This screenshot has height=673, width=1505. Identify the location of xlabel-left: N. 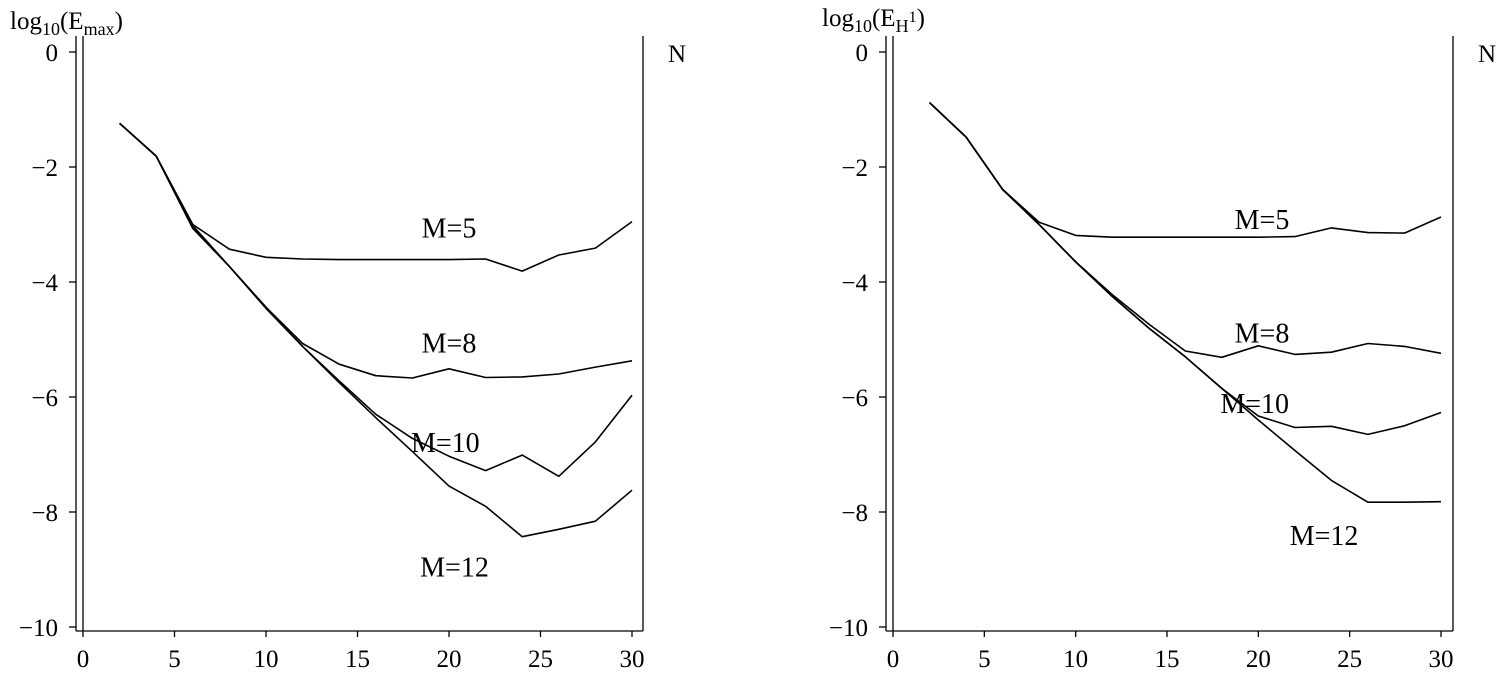
(677, 54).